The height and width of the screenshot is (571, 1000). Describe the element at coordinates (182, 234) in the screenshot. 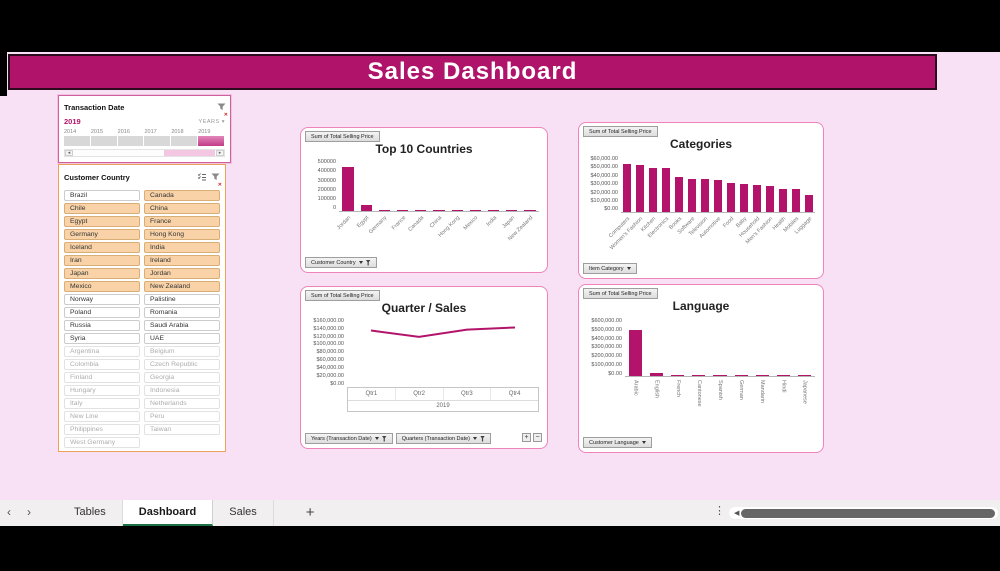

I see `slicer-item-hong-kong: Hong Kong` at that location.